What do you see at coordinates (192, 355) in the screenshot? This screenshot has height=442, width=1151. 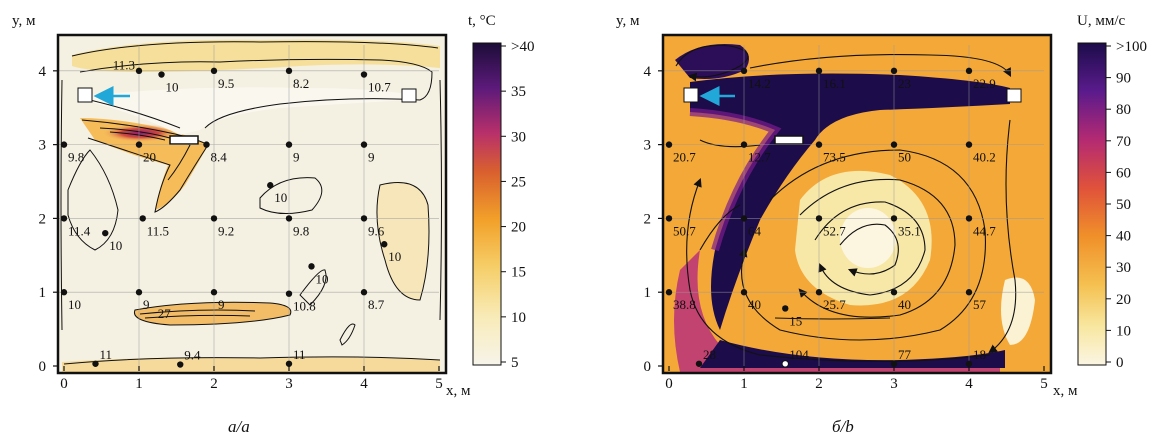 I see `point-label: 9.4` at bounding box center [192, 355].